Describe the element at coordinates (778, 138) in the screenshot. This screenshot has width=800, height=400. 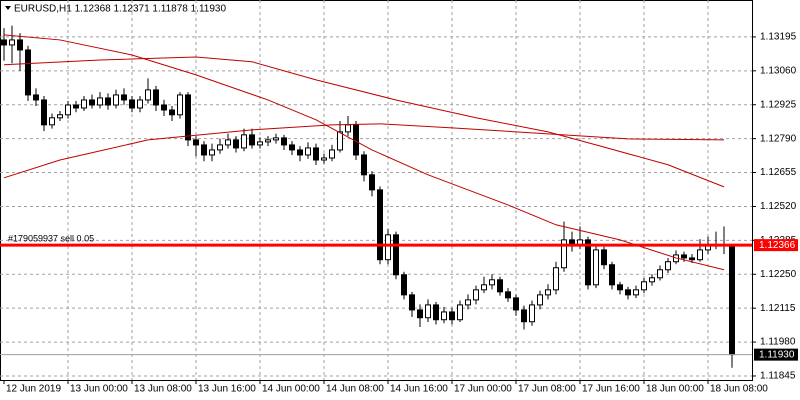
I see `y-tick-label: 1.12790` at that location.